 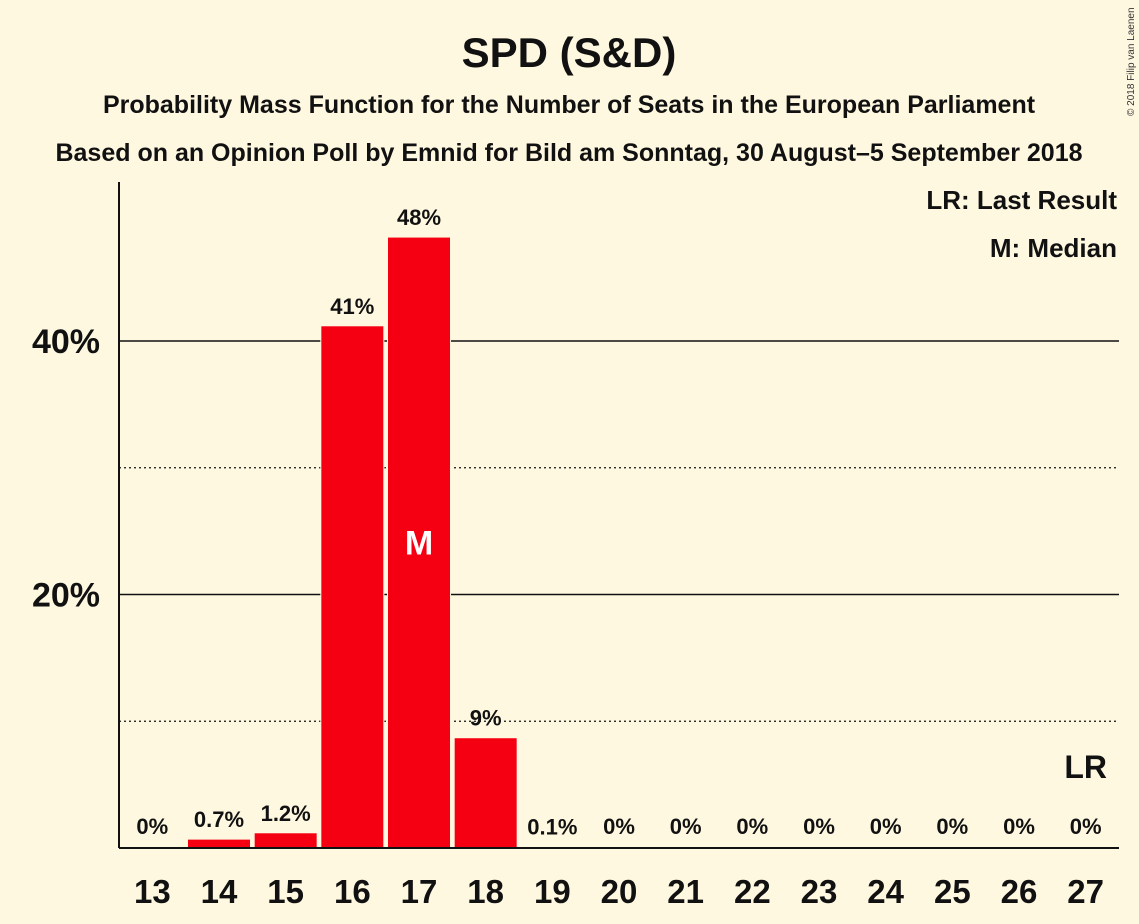 What do you see at coordinates (485, 891) in the screenshot?
I see `x-tick-label-18: 18` at bounding box center [485, 891].